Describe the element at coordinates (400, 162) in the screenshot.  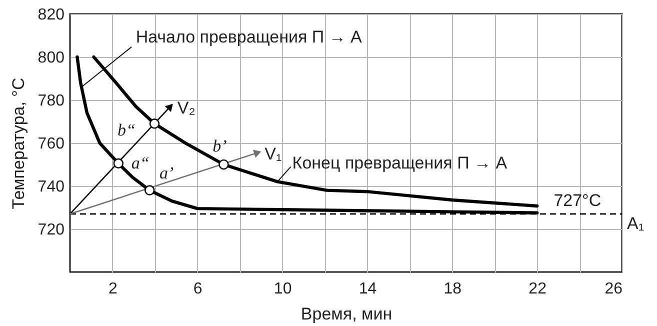
I see `legend-label: Конец превращения П → А` at that location.